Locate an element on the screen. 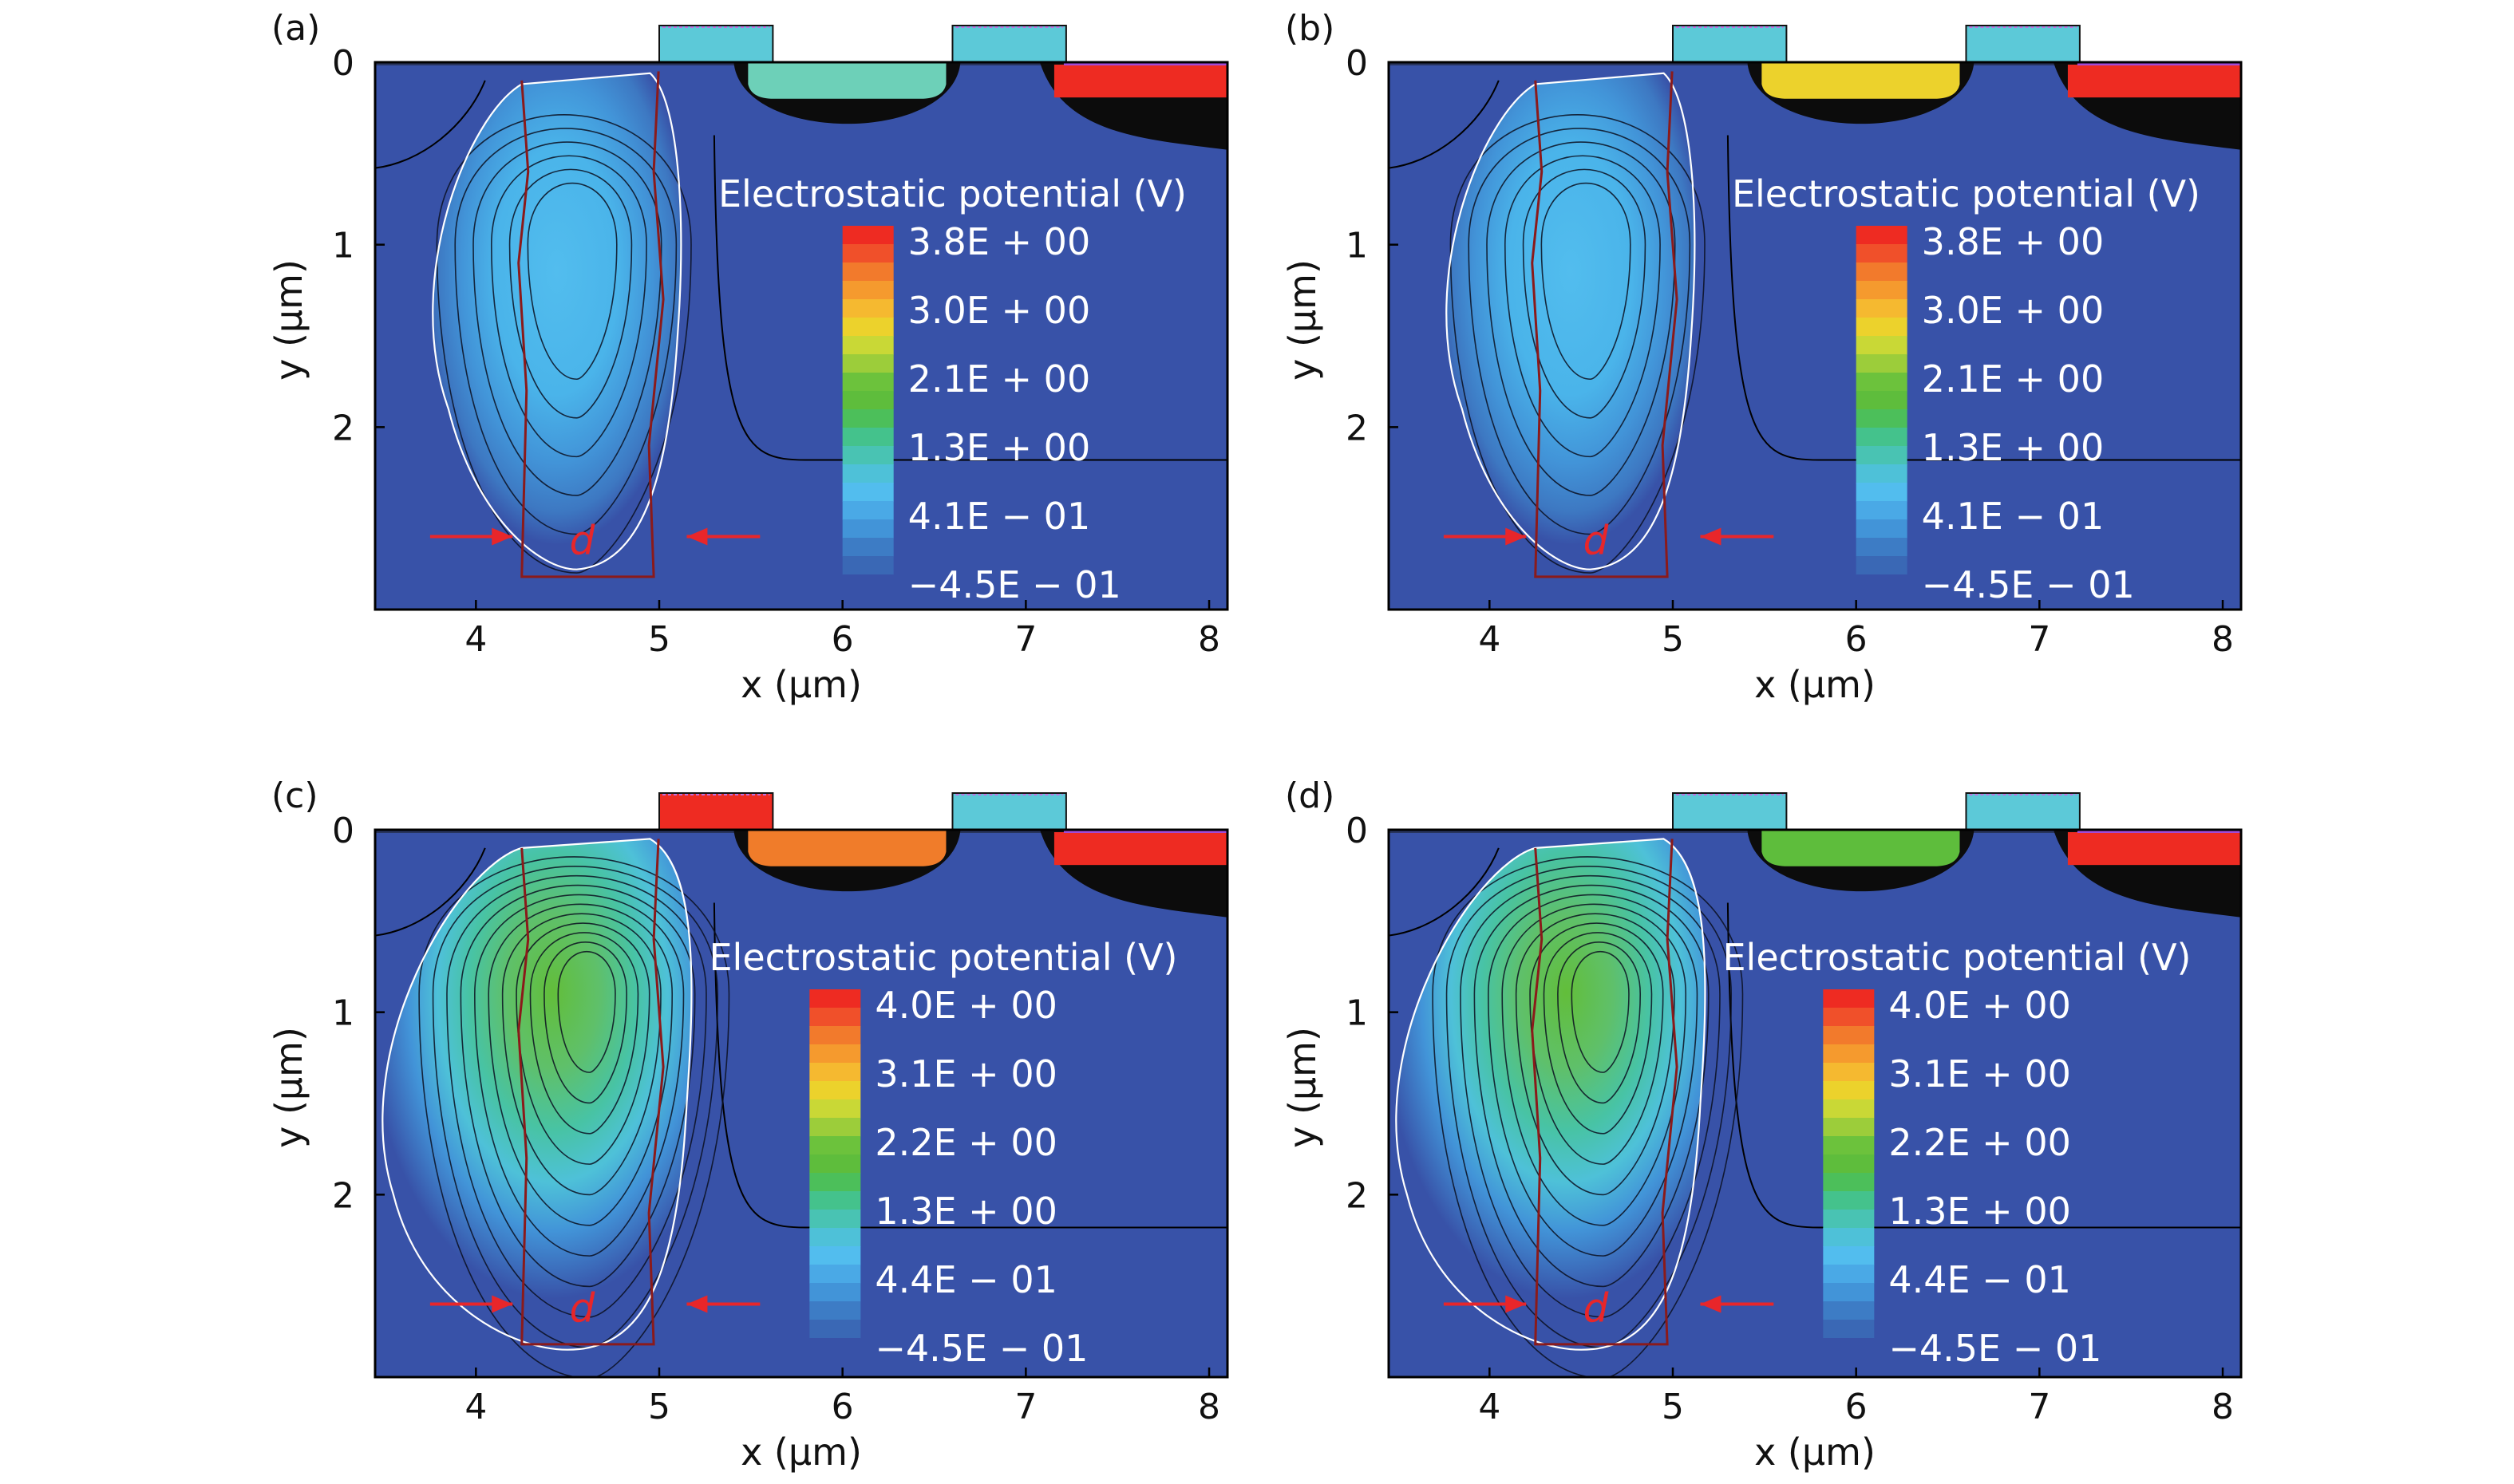 The width and height of the screenshot is (2514, 1484). legend-title: Electrostatic potential (V) is located at coordinates (1966, 193).